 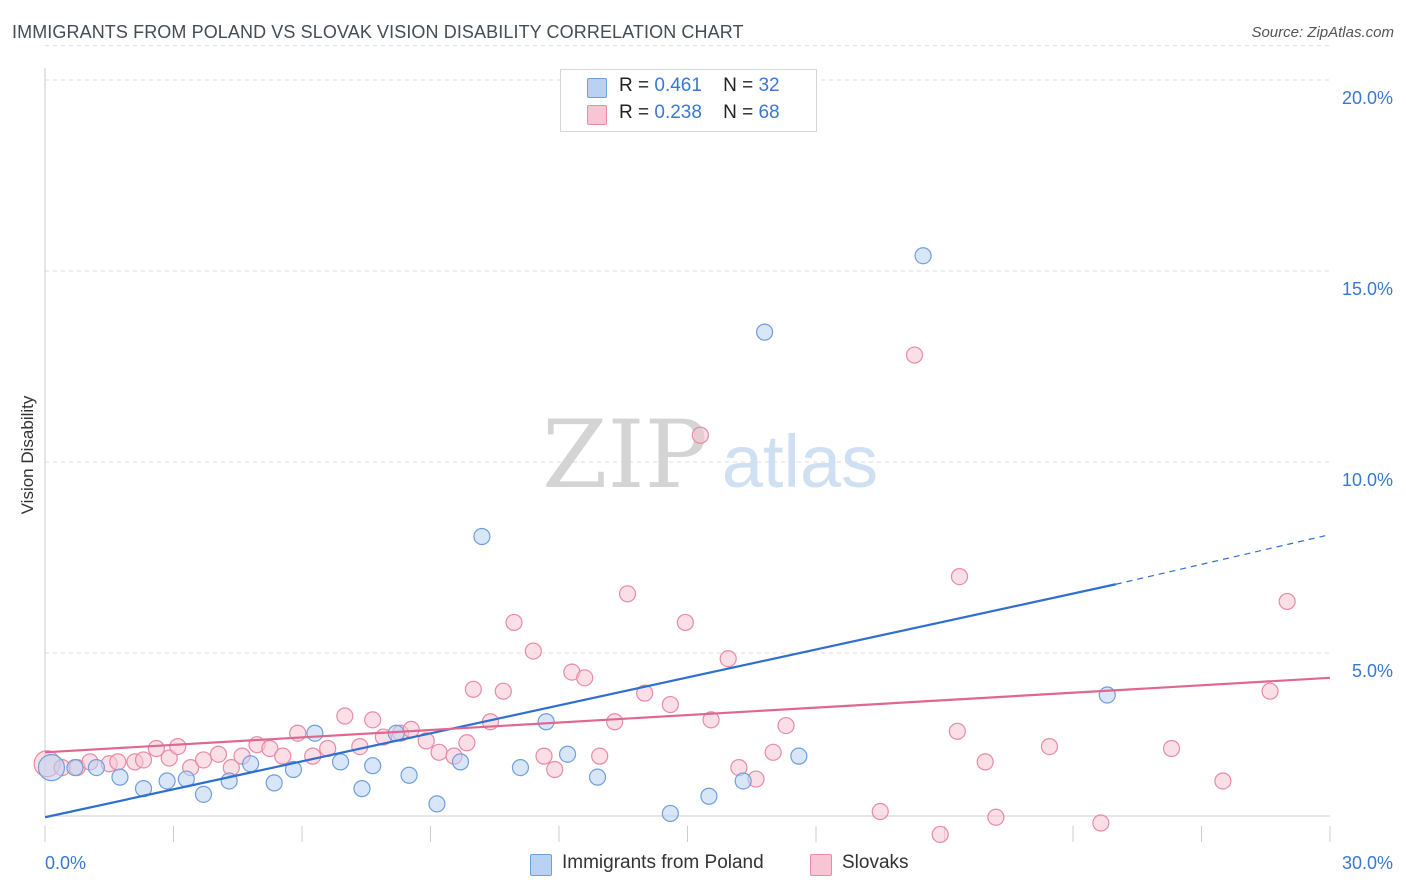 What do you see at coordinates (1367, 480) in the screenshot?
I see `y-tick-label: 10.0%` at bounding box center [1367, 480].